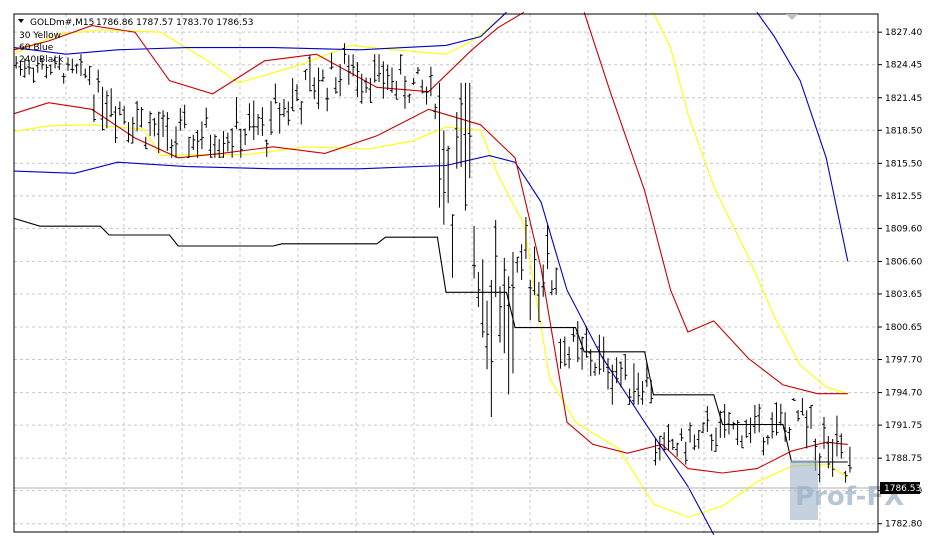 This screenshot has height=543, width=937. I want to click on y-tick-label: 1797.70, so click(903, 361).